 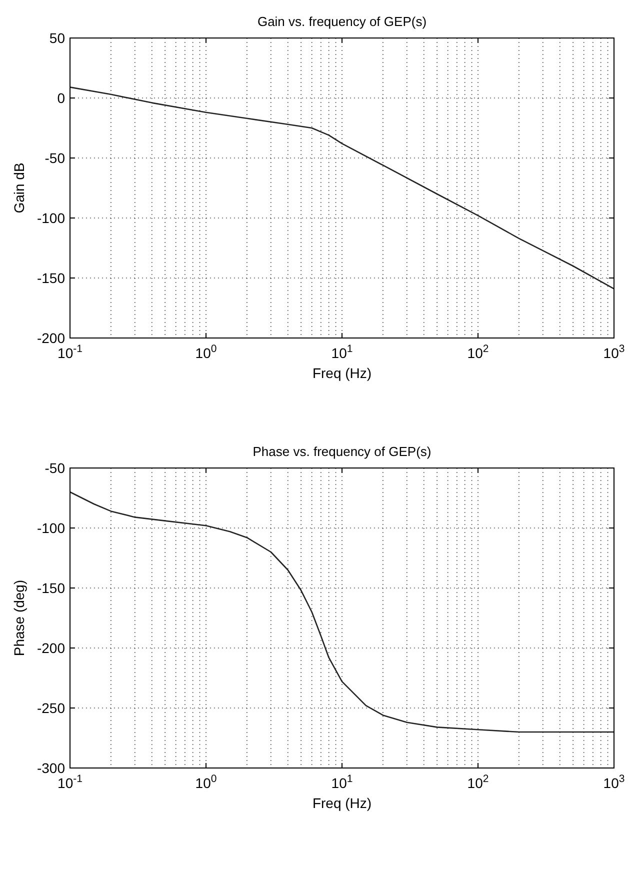 I want to click on y-axis-title: Gain dB, so click(x=19, y=188).